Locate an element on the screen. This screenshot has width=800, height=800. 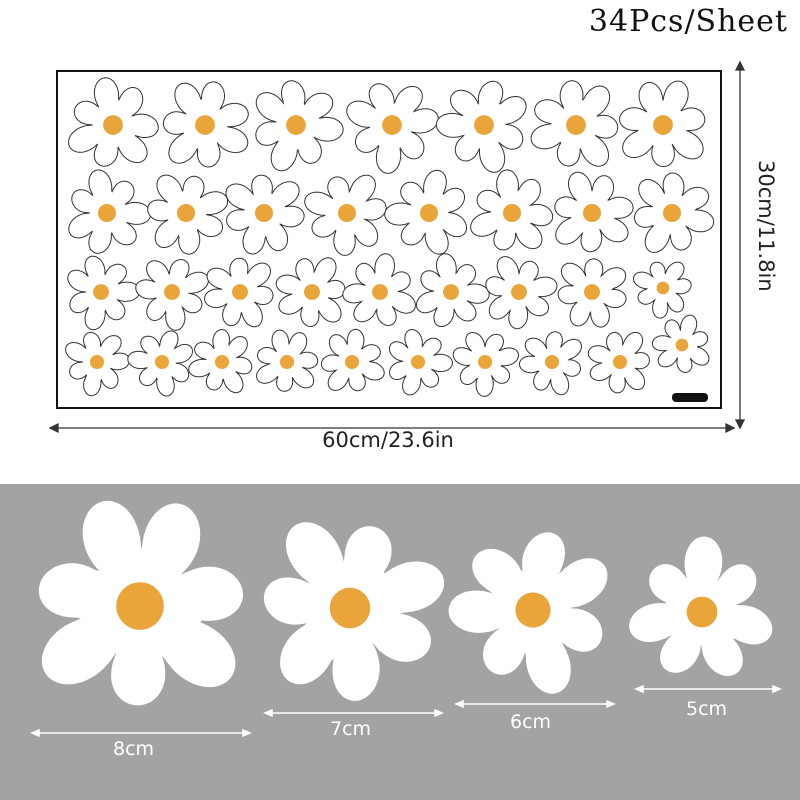
sheet-count-title: 34Pcs/Sheet is located at coordinates (688, 21).